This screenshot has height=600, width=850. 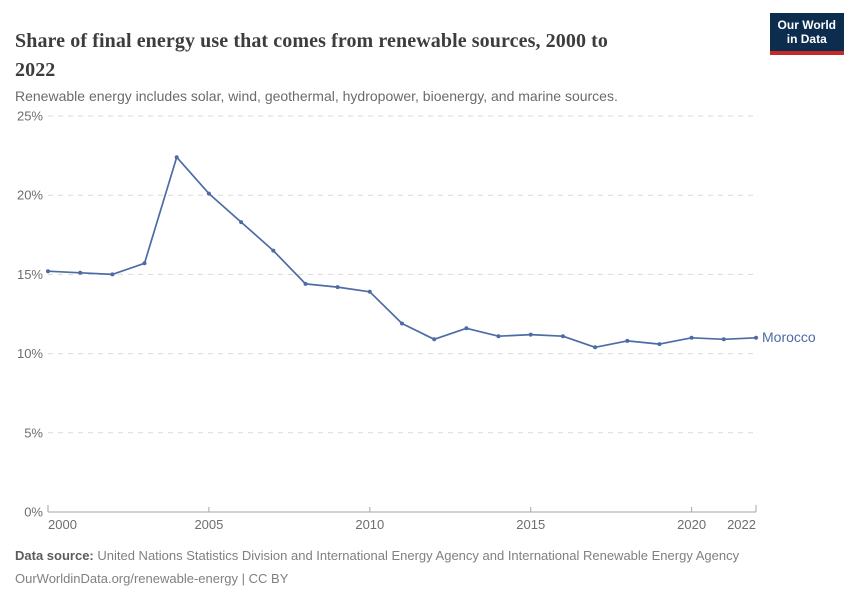 I want to click on data-point-2017, so click(x=595, y=347).